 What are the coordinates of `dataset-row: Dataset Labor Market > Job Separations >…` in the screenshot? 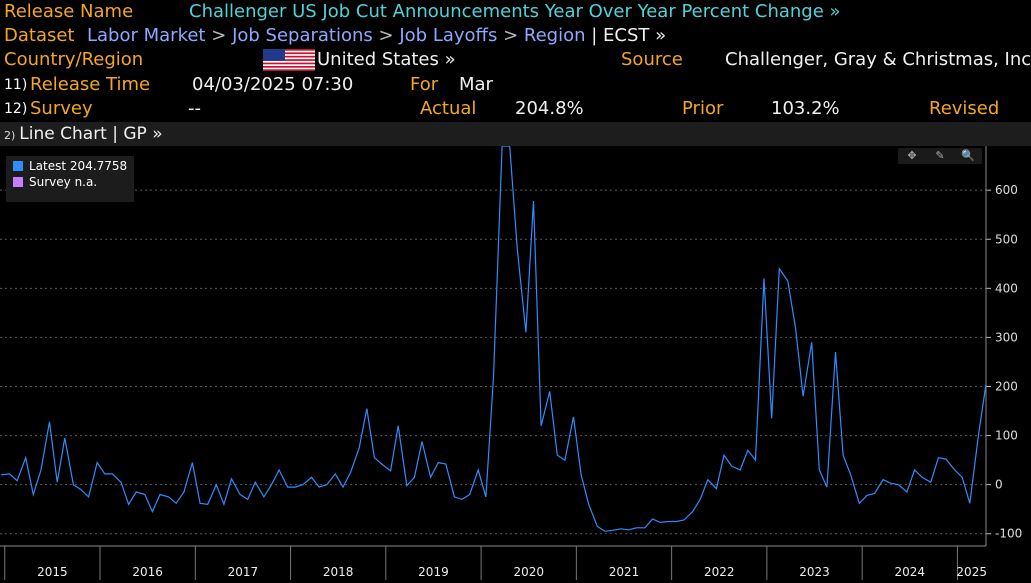 It's located at (515, 36).